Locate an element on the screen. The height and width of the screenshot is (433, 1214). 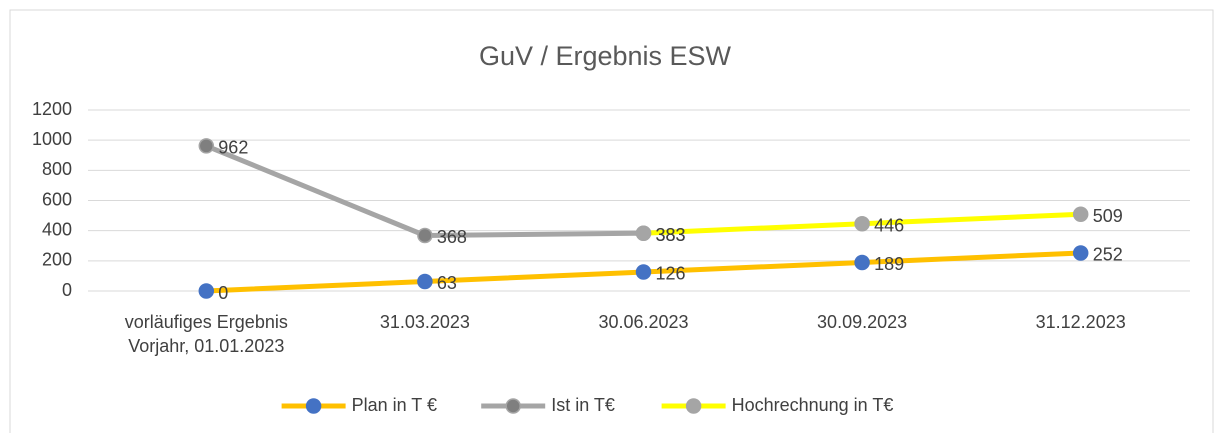
data-label: 368 is located at coordinates (452, 237).